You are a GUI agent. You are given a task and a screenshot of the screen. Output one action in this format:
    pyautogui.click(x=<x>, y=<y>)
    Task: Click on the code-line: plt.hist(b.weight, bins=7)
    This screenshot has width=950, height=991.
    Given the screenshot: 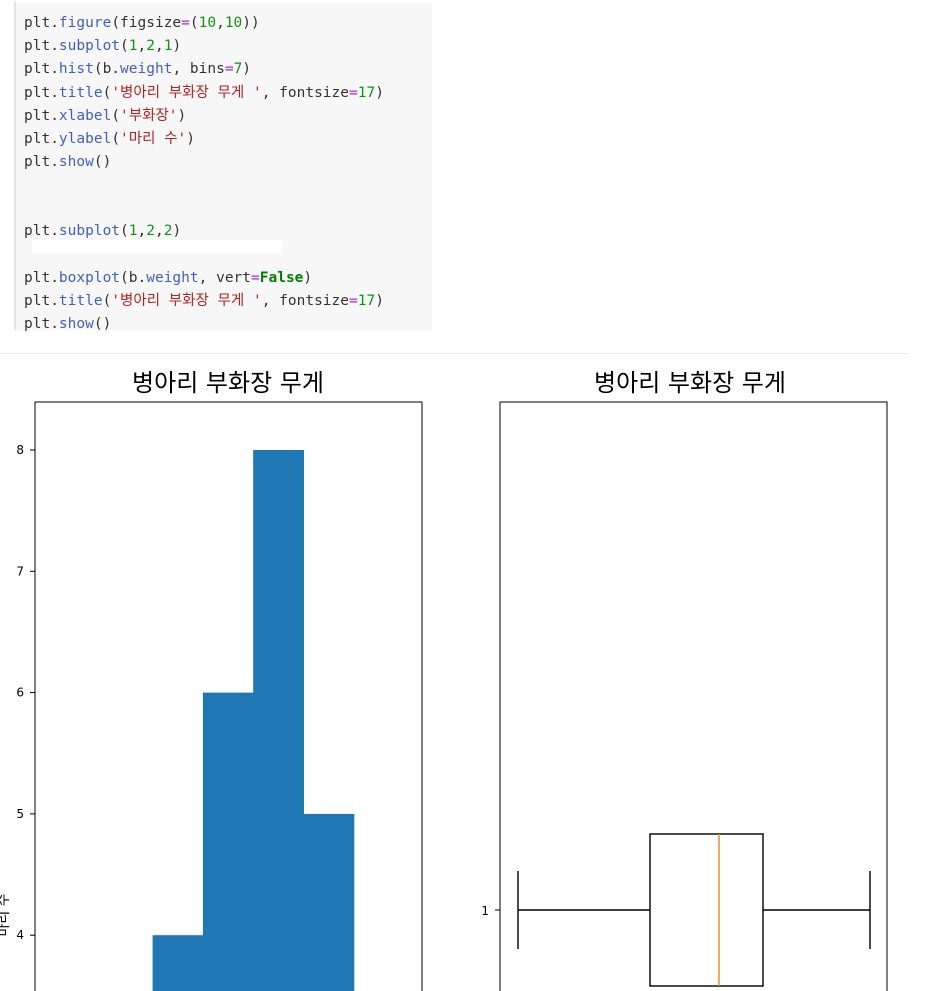 What is the action you would take?
    pyautogui.click(x=137, y=69)
    